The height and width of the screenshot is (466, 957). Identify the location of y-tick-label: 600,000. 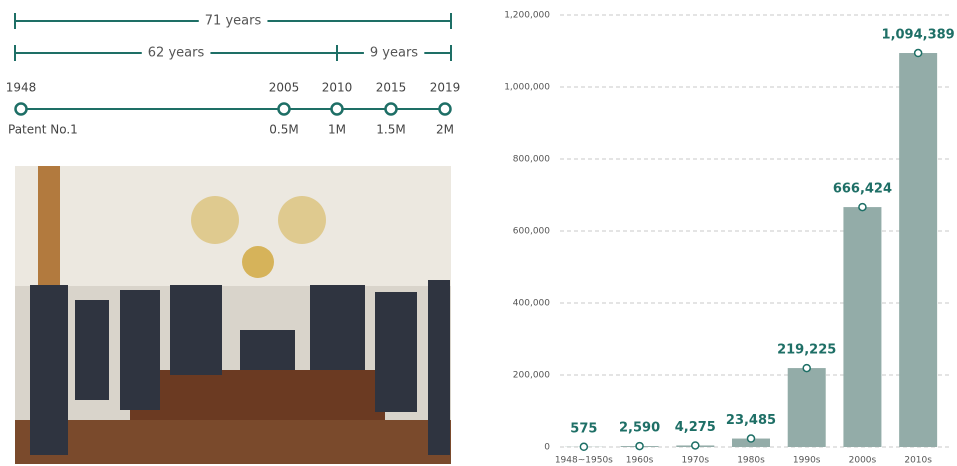
(531, 232).